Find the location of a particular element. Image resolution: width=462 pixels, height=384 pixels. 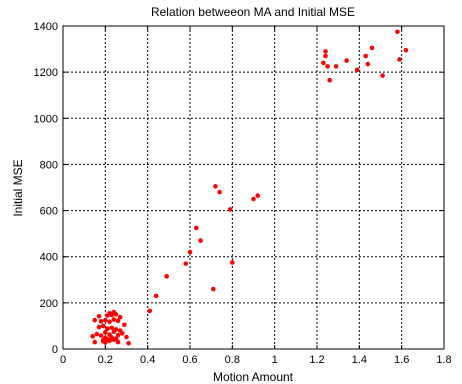

x-tick-label: 0.2 is located at coordinates (105, 360).